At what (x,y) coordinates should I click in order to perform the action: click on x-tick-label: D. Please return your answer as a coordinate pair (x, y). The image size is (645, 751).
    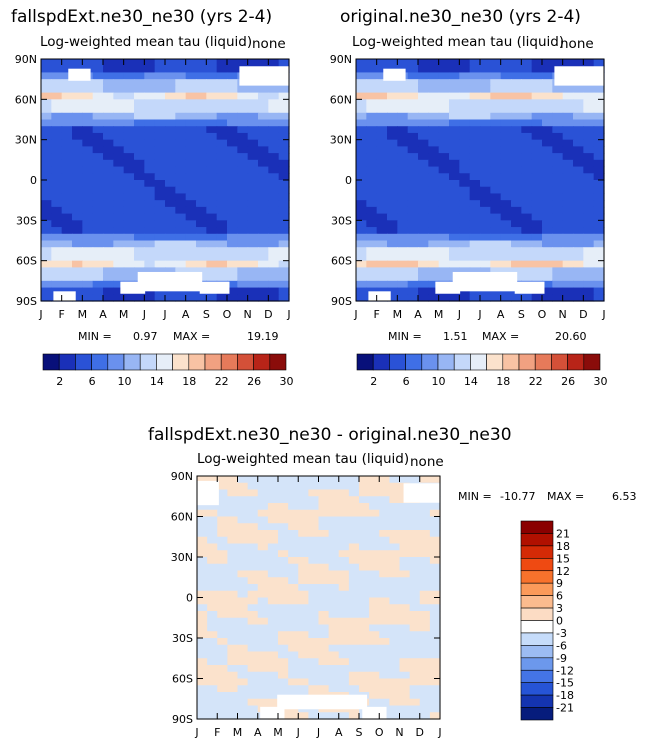
    Looking at the image, I should click on (268, 314).